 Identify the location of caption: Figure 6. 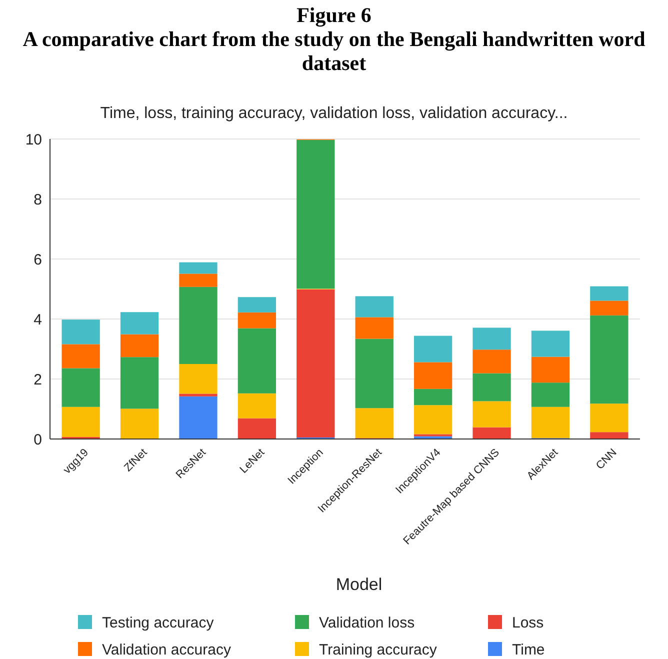
(334, 15).